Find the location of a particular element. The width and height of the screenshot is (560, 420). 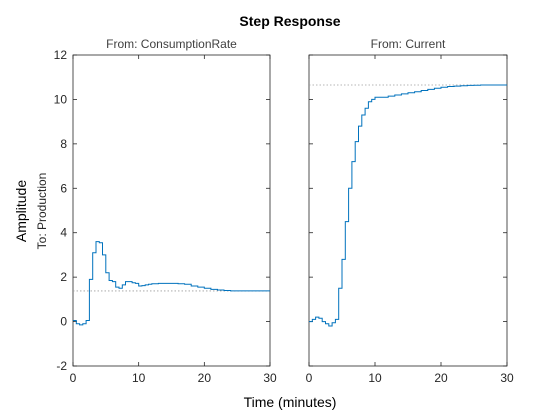

y-axis-label: Amplitude is located at coordinates (21, 211).